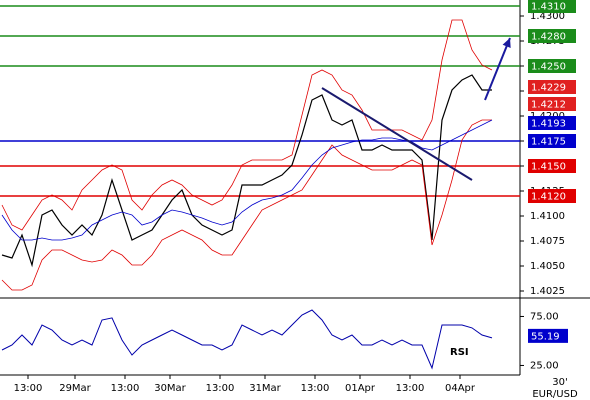 The height and width of the screenshot is (400, 590). What do you see at coordinates (265, 388) in the screenshot?
I see `x-tick-label: 31Mar` at bounding box center [265, 388].